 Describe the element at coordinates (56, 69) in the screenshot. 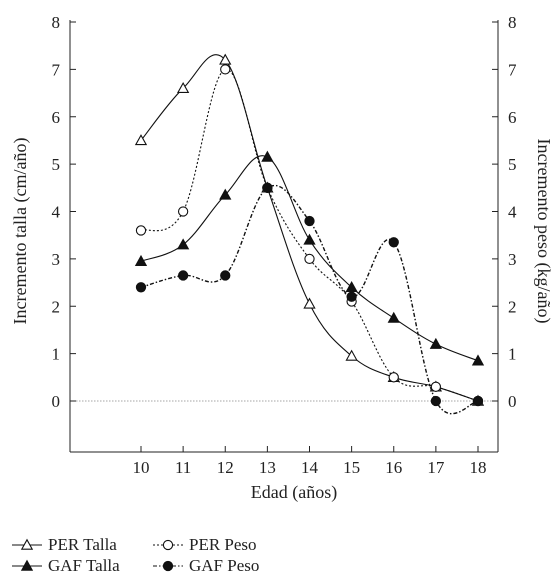

I see `left-y-tick-label: 7` at that location.